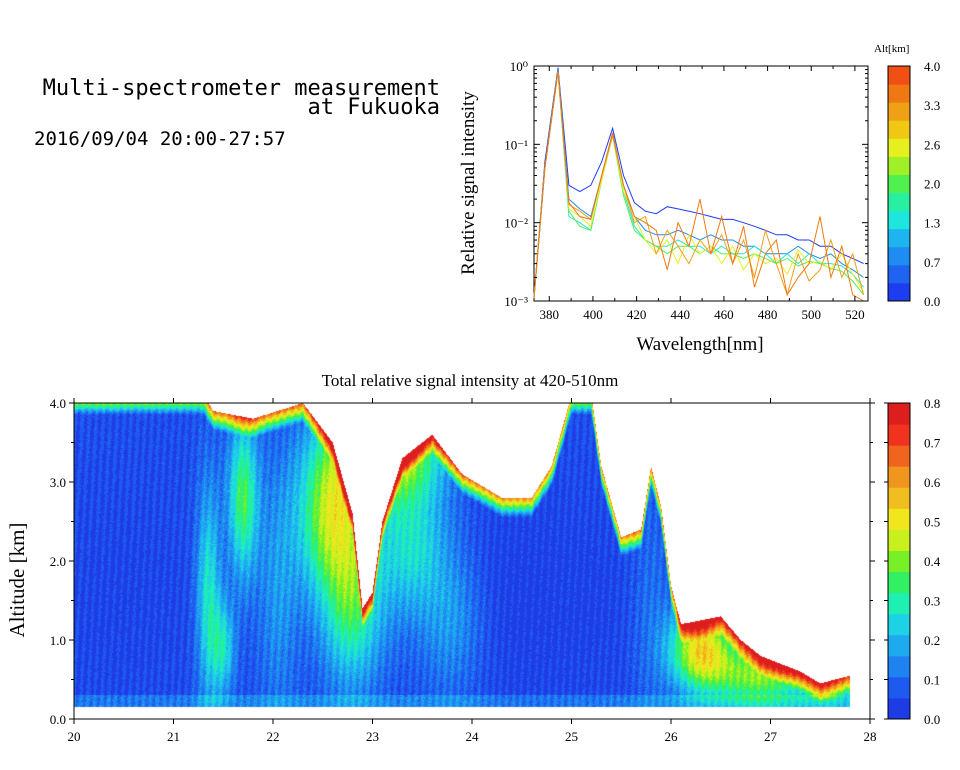 The height and width of the screenshot is (770, 960). Describe the element at coordinates (932, 301) in the screenshot. I see `spectrum-colorbar-tick-label: 0.0` at that location.